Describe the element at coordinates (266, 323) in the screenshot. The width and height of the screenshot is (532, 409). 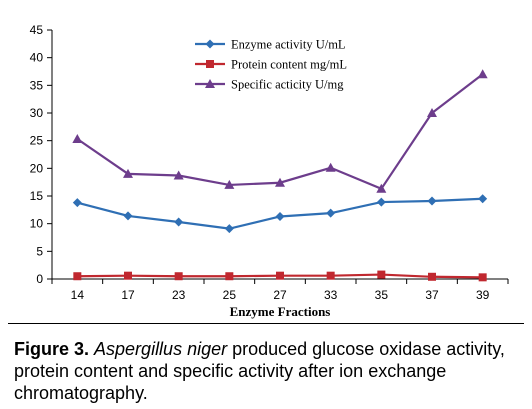
I see `caption-divider` at that location.